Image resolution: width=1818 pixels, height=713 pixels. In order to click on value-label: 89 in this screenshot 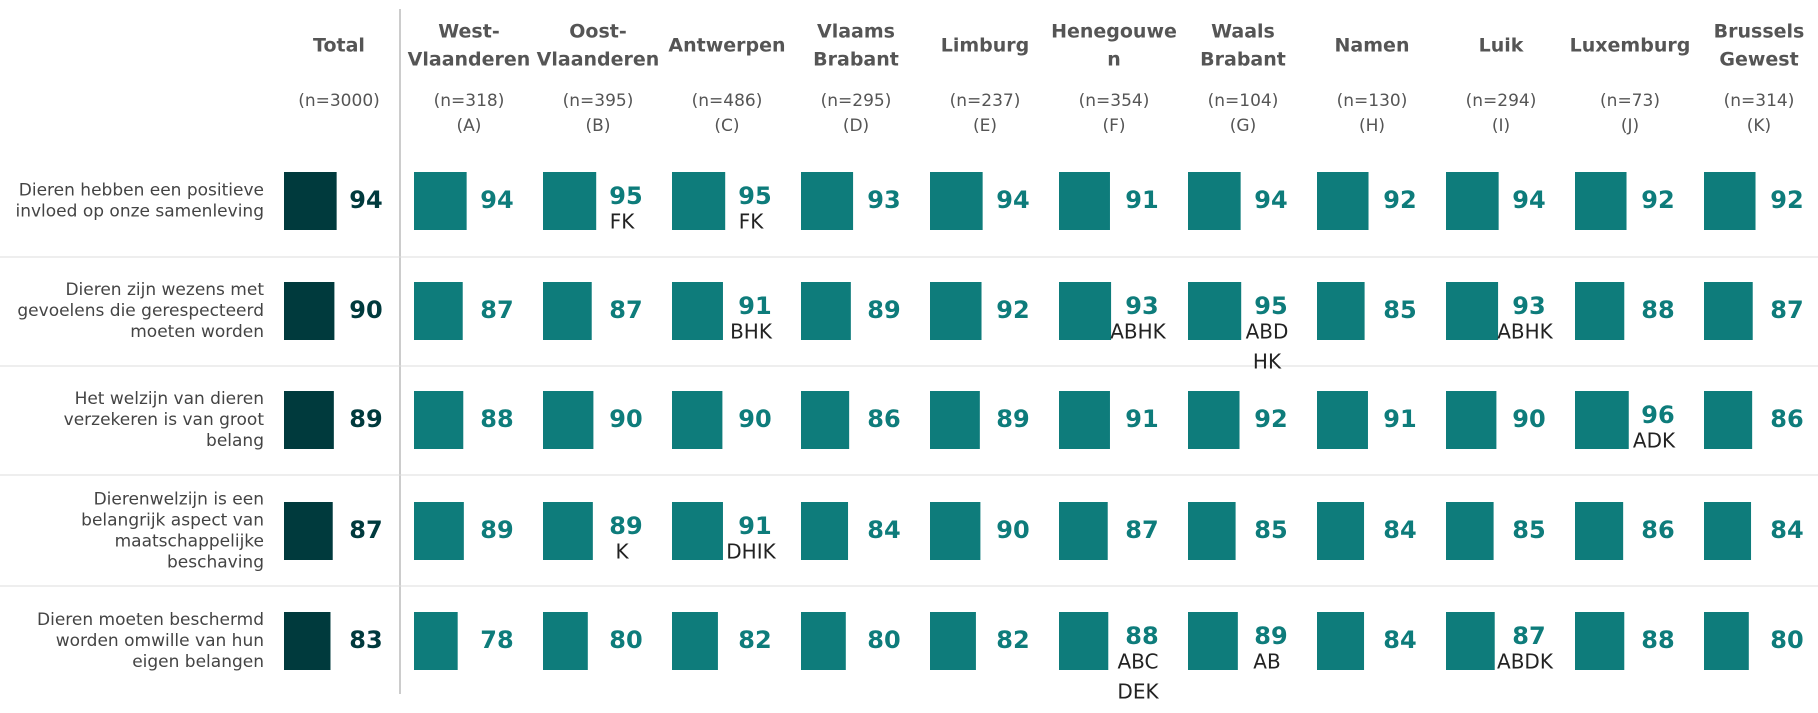, I will do `click(496, 530)`.